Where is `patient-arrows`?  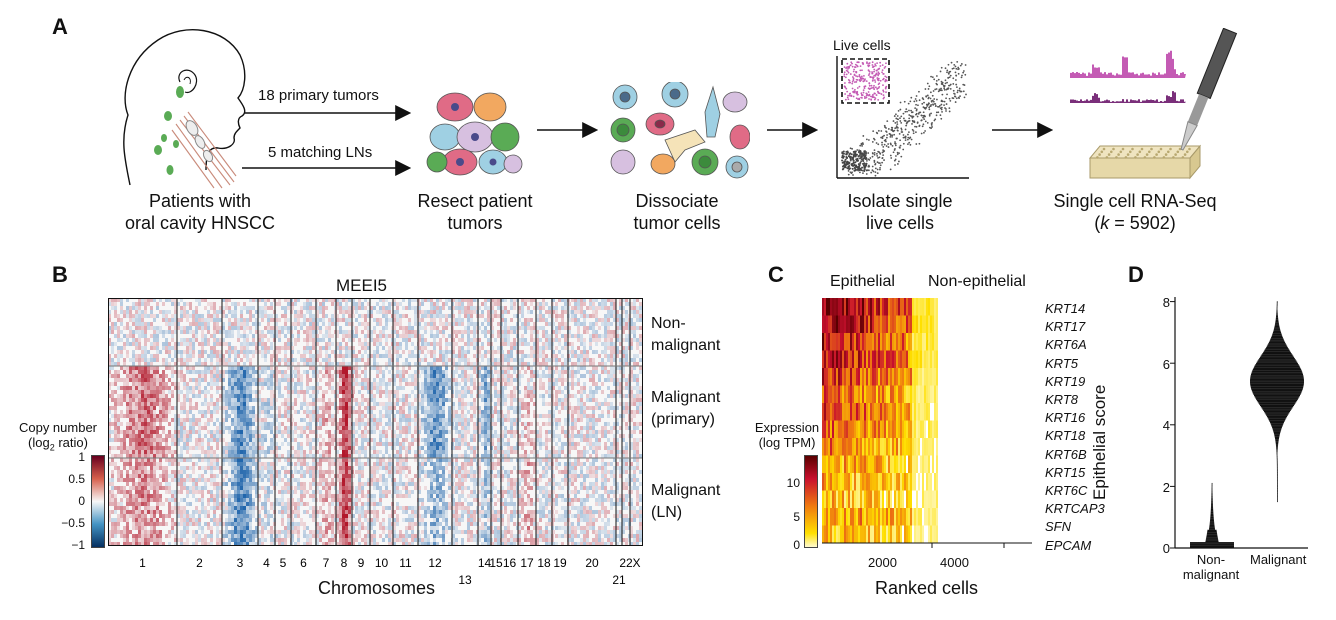 patient-arrows is located at coordinates (327, 140).